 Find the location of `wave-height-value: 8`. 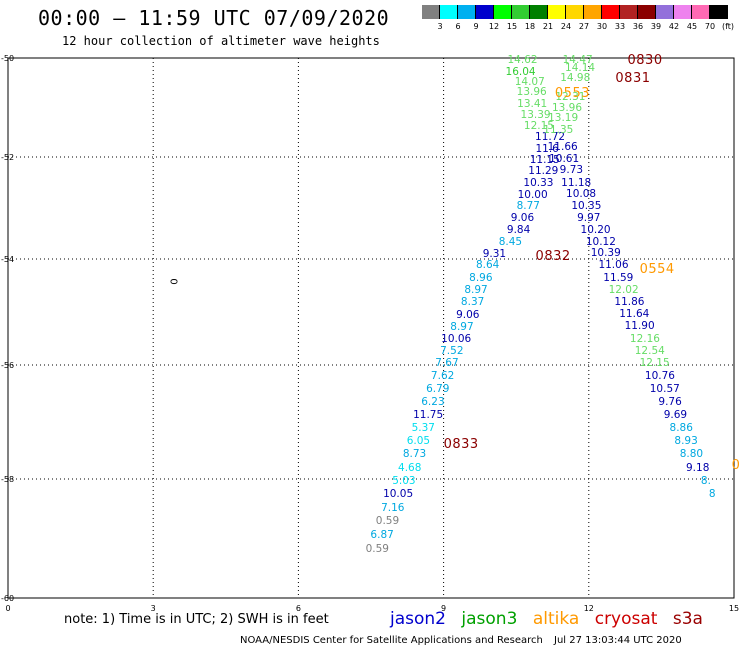

wave-height-value: 8 is located at coordinates (712, 494).